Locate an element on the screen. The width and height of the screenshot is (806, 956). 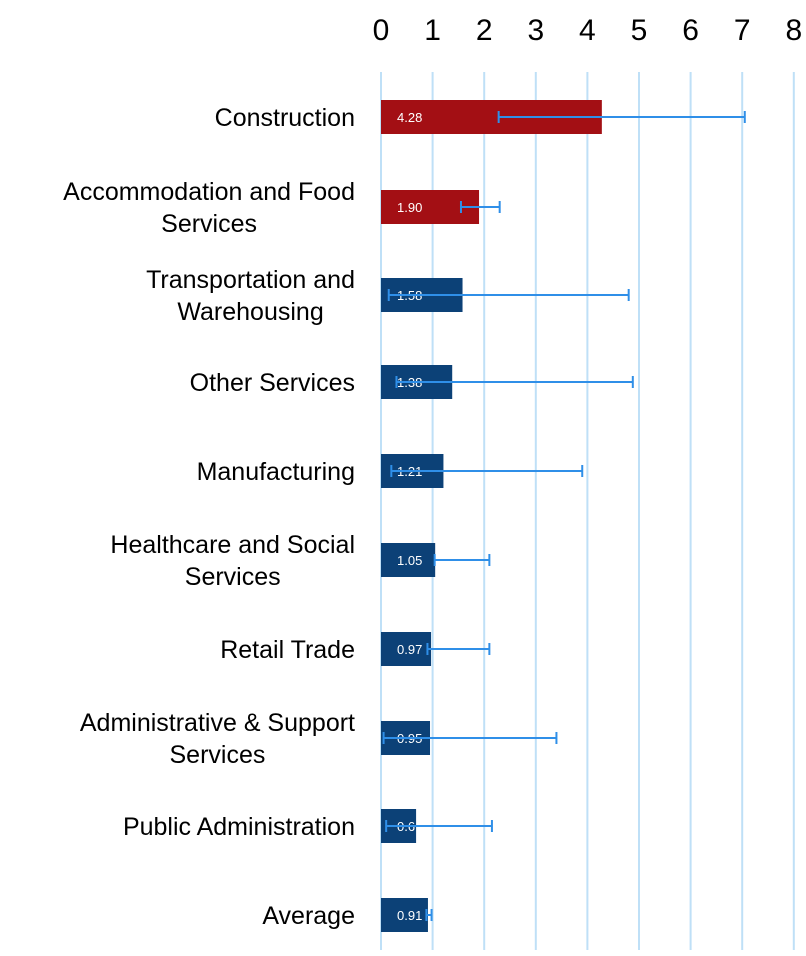
category-label: Healthcare and Social Services is located at coordinates (232, 561).